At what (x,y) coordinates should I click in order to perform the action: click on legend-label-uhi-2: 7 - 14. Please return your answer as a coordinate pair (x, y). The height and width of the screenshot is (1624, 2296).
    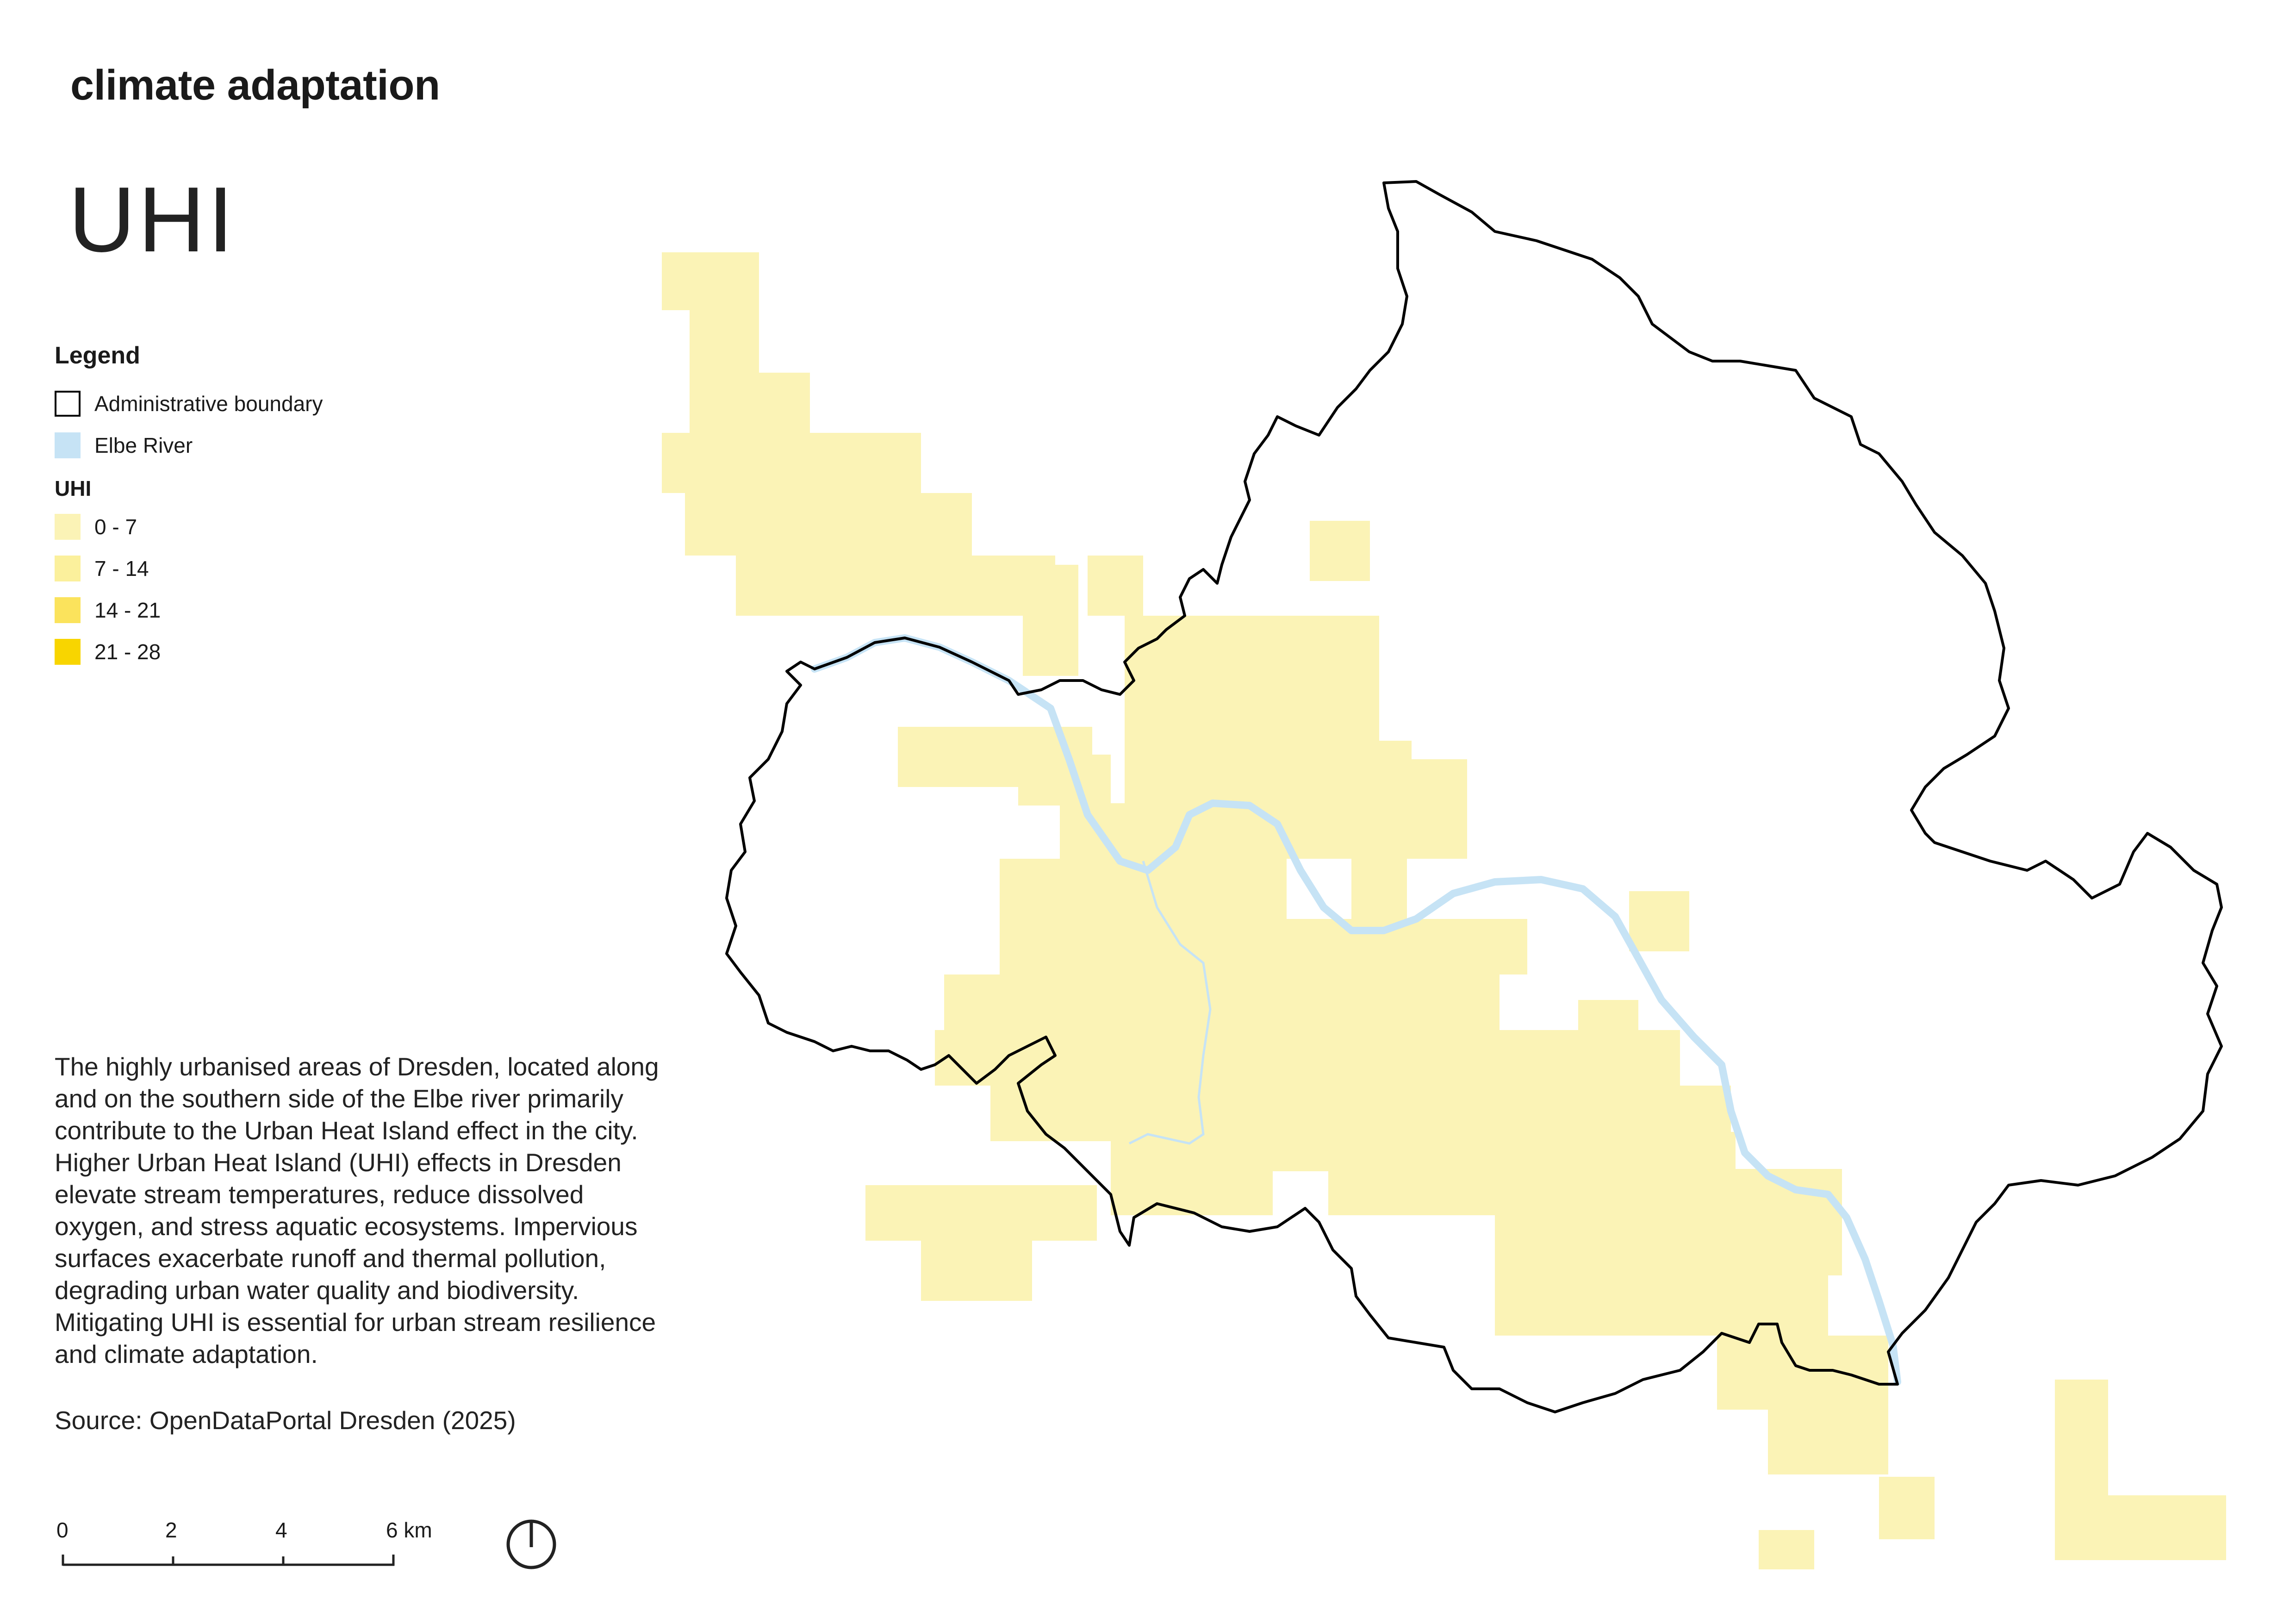
    Looking at the image, I should click on (122, 568).